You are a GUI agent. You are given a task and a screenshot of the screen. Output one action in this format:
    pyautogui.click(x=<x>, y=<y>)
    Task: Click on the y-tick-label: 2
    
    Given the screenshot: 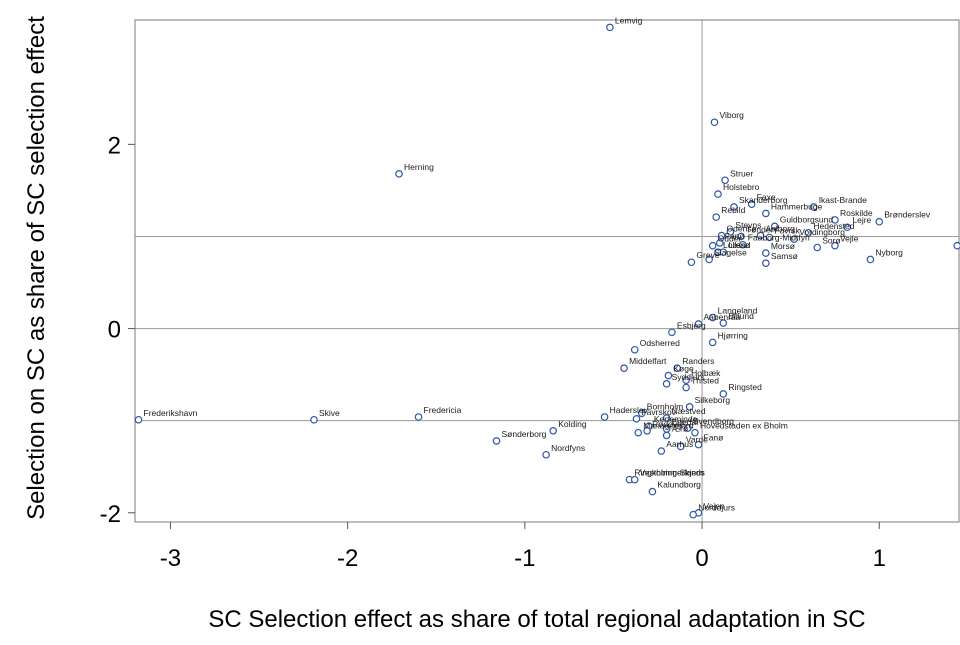 What is the action you would take?
    pyautogui.click(x=114, y=145)
    